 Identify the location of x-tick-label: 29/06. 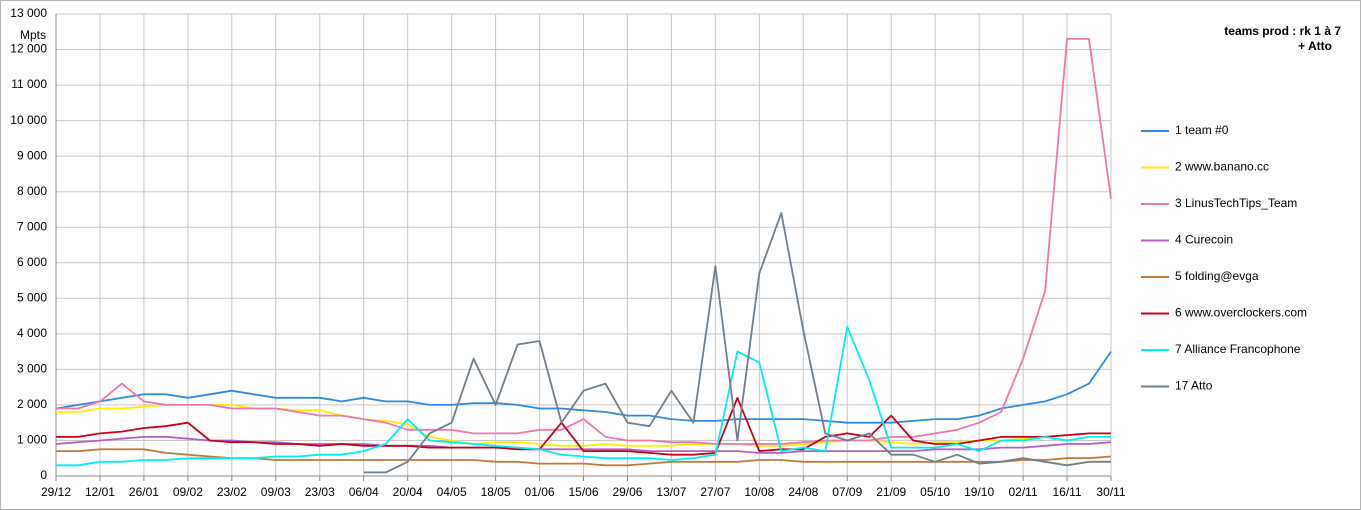
(627, 492).